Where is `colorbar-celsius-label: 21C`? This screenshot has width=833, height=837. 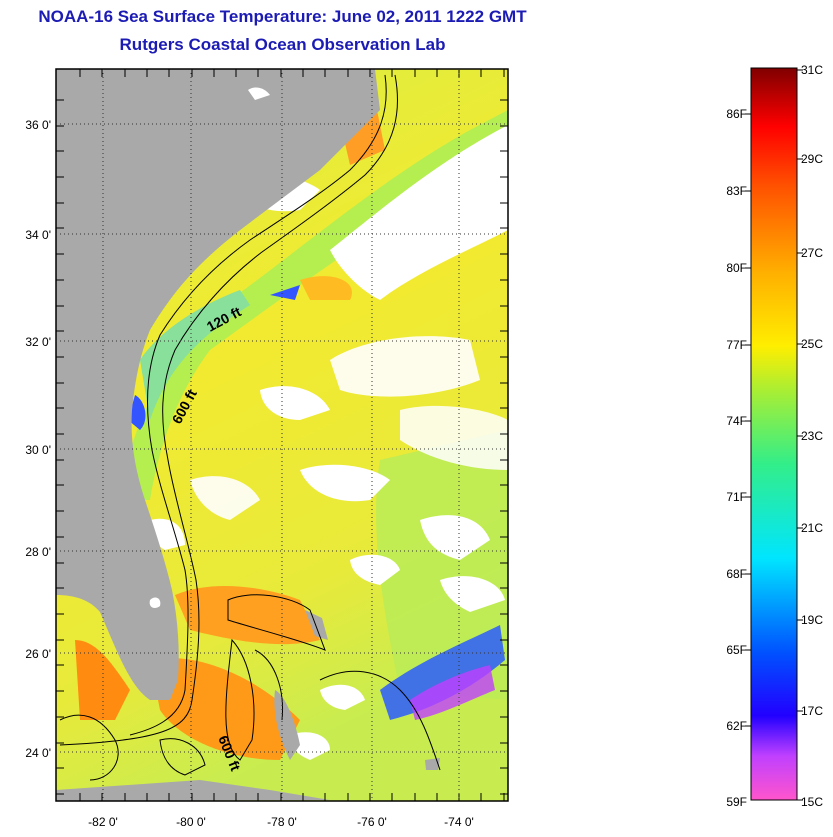 colorbar-celsius-label: 21C is located at coordinates (812, 528).